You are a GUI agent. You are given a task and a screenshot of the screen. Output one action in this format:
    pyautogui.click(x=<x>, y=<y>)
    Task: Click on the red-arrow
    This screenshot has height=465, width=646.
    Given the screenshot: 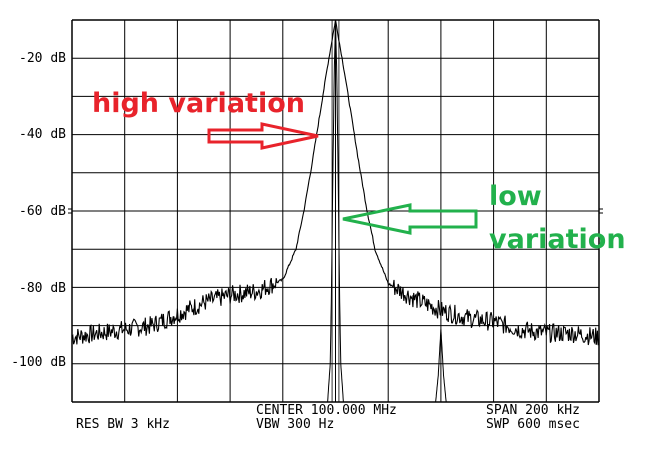 What is the action you would take?
    pyautogui.click(x=263, y=136)
    